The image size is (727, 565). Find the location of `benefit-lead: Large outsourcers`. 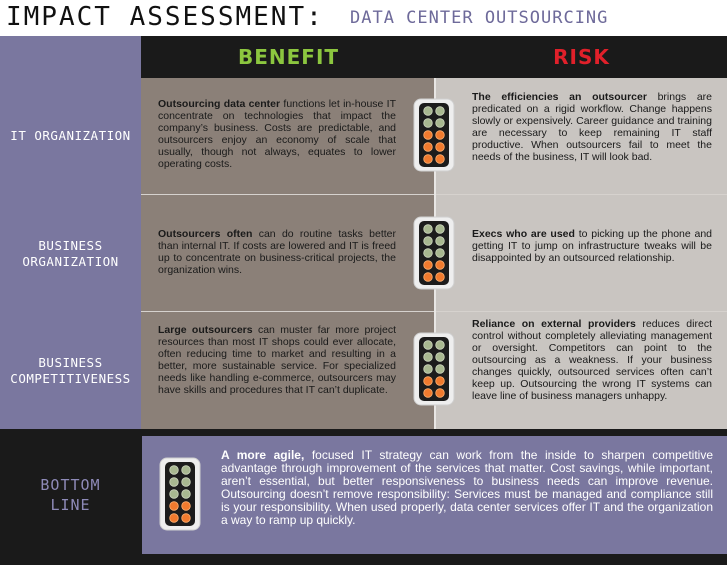

benefit-lead: Large outsourcers is located at coordinates (205, 330).